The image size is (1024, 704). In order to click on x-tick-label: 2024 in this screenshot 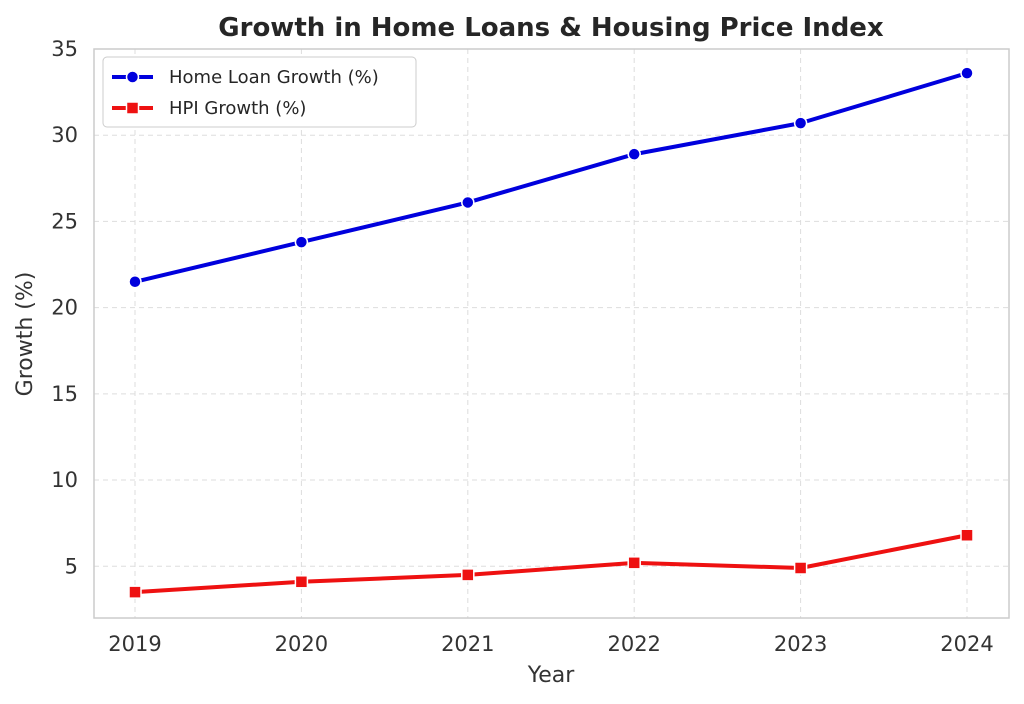, I will do `click(966, 644)`.